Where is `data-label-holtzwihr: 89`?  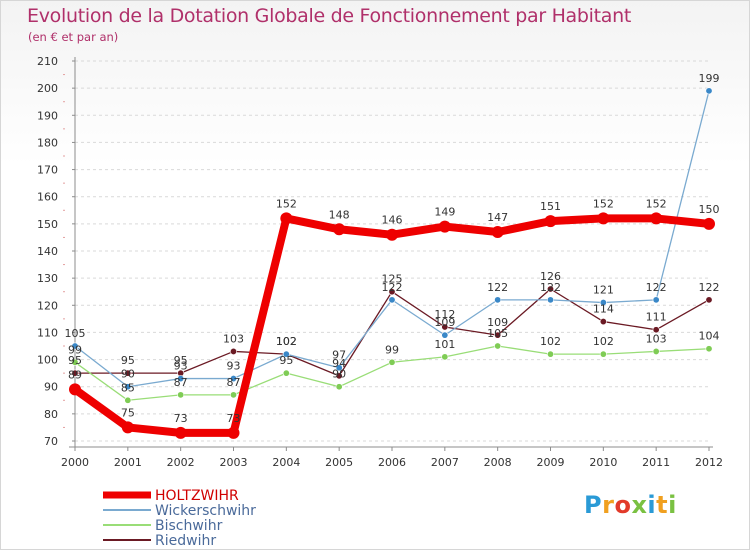 data-label-holtzwihr: 89 is located at coordinates (75, 374).